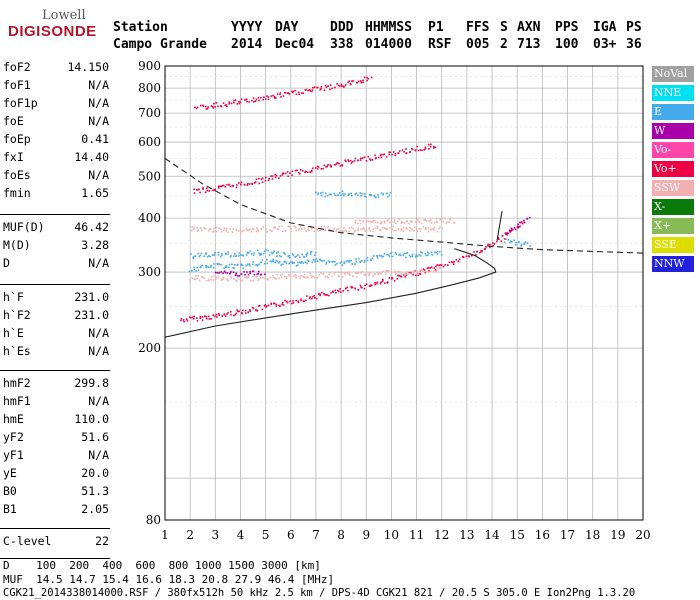  I want to click on param-row: foE N/A, so click(56, 123).